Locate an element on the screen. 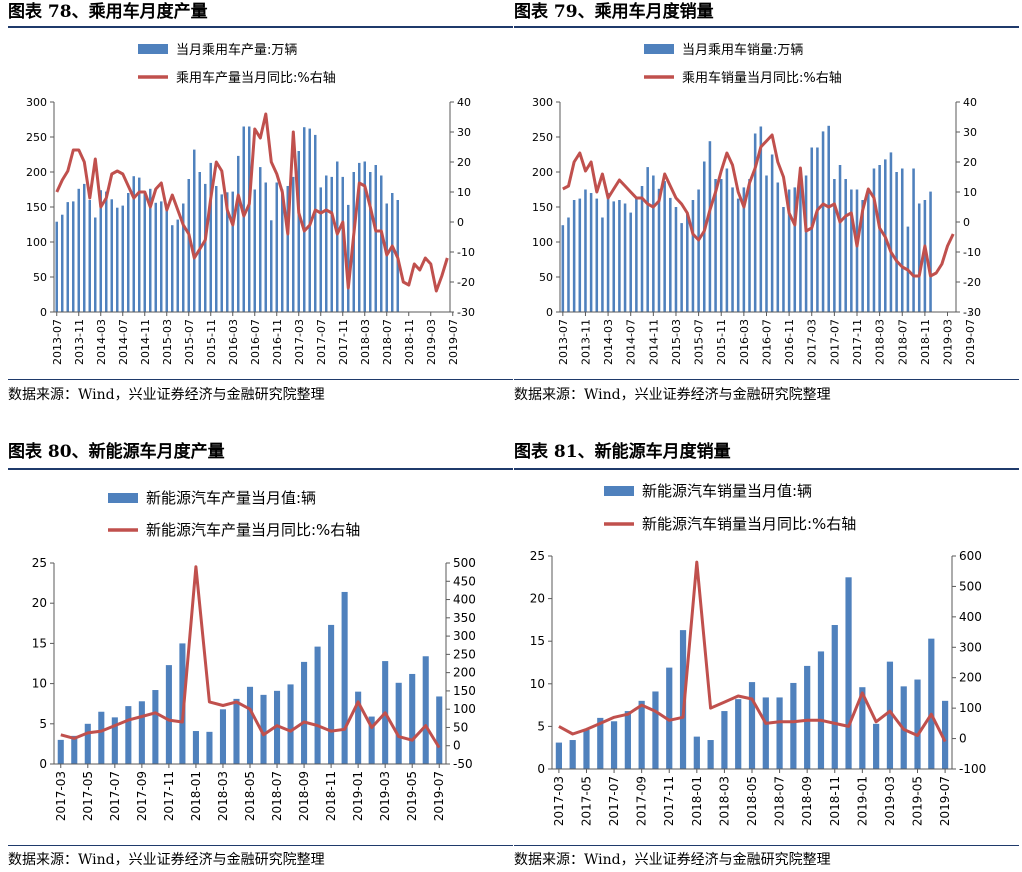 This screenshot has width=1022, height=872. x-tick-label: 2014-03 is located at coordinates (608, 342).